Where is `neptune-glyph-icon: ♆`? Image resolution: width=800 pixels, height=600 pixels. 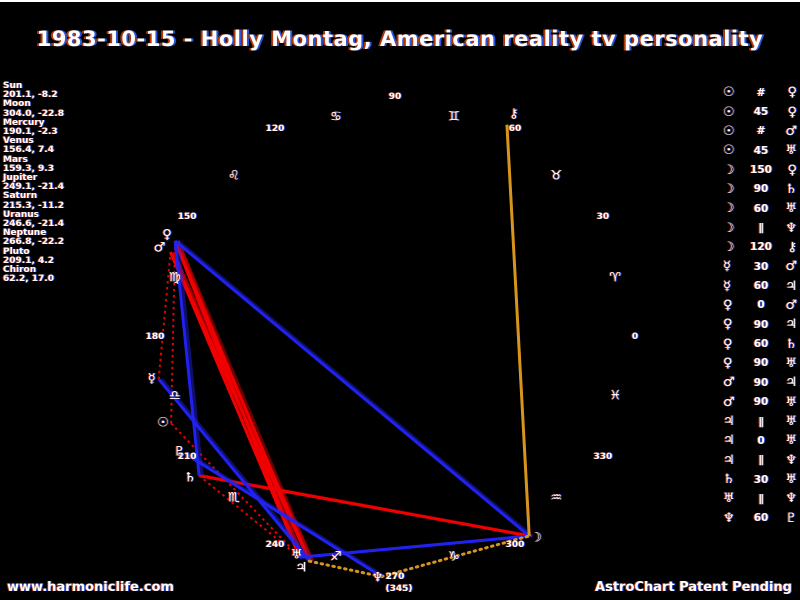 neptune-glyph-icon: ♆ is located at coordinates (791, 228).